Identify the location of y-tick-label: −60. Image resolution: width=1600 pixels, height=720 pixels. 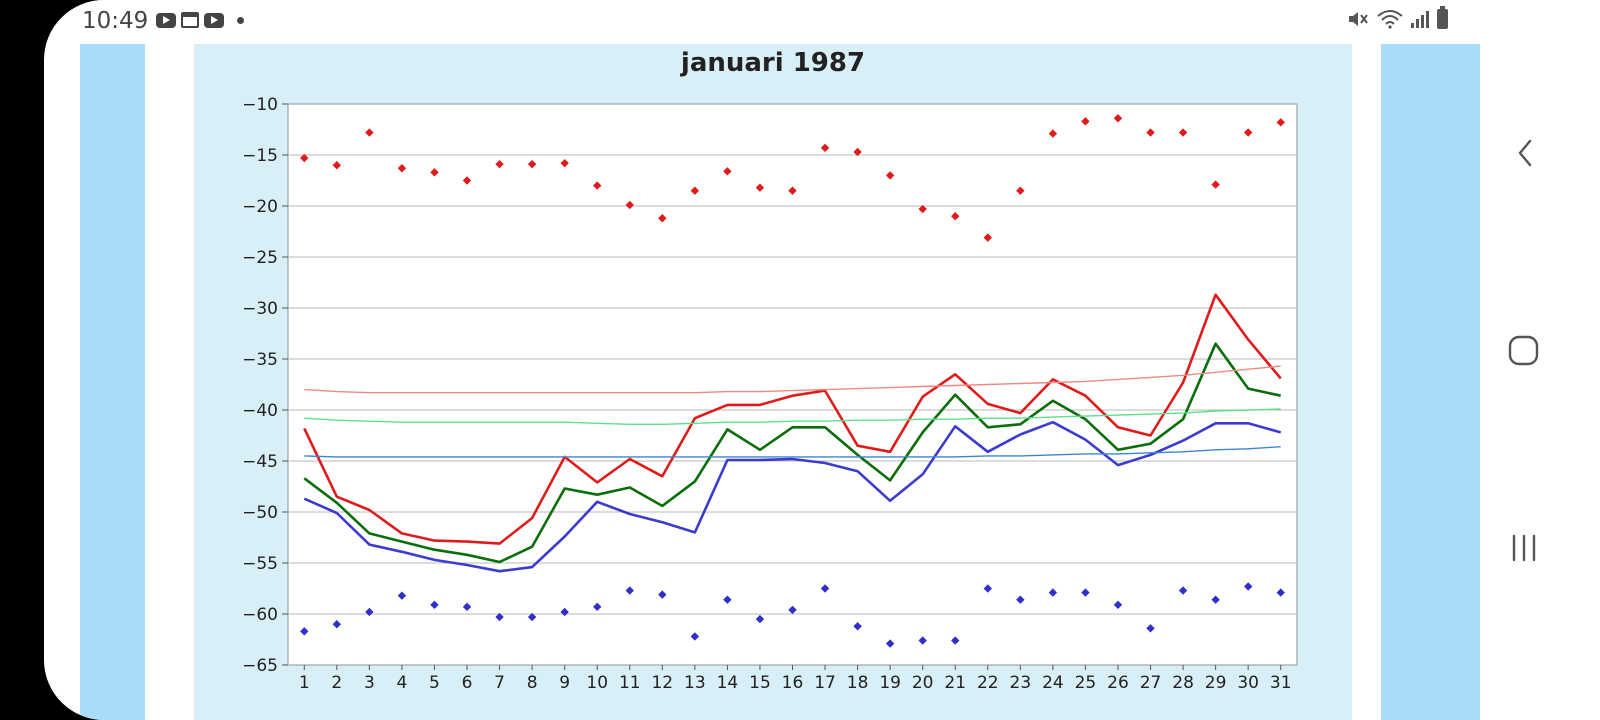
(260, 615).